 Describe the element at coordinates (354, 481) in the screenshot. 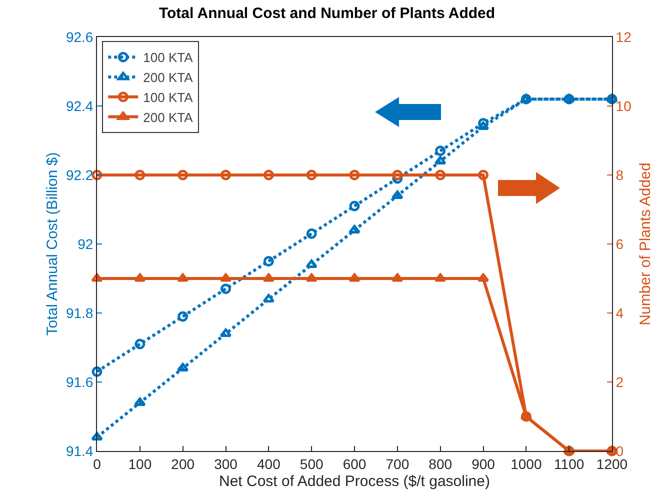

I see `x-axis-title: Net Cost of Added Process ($/t gasoline)` at that location.